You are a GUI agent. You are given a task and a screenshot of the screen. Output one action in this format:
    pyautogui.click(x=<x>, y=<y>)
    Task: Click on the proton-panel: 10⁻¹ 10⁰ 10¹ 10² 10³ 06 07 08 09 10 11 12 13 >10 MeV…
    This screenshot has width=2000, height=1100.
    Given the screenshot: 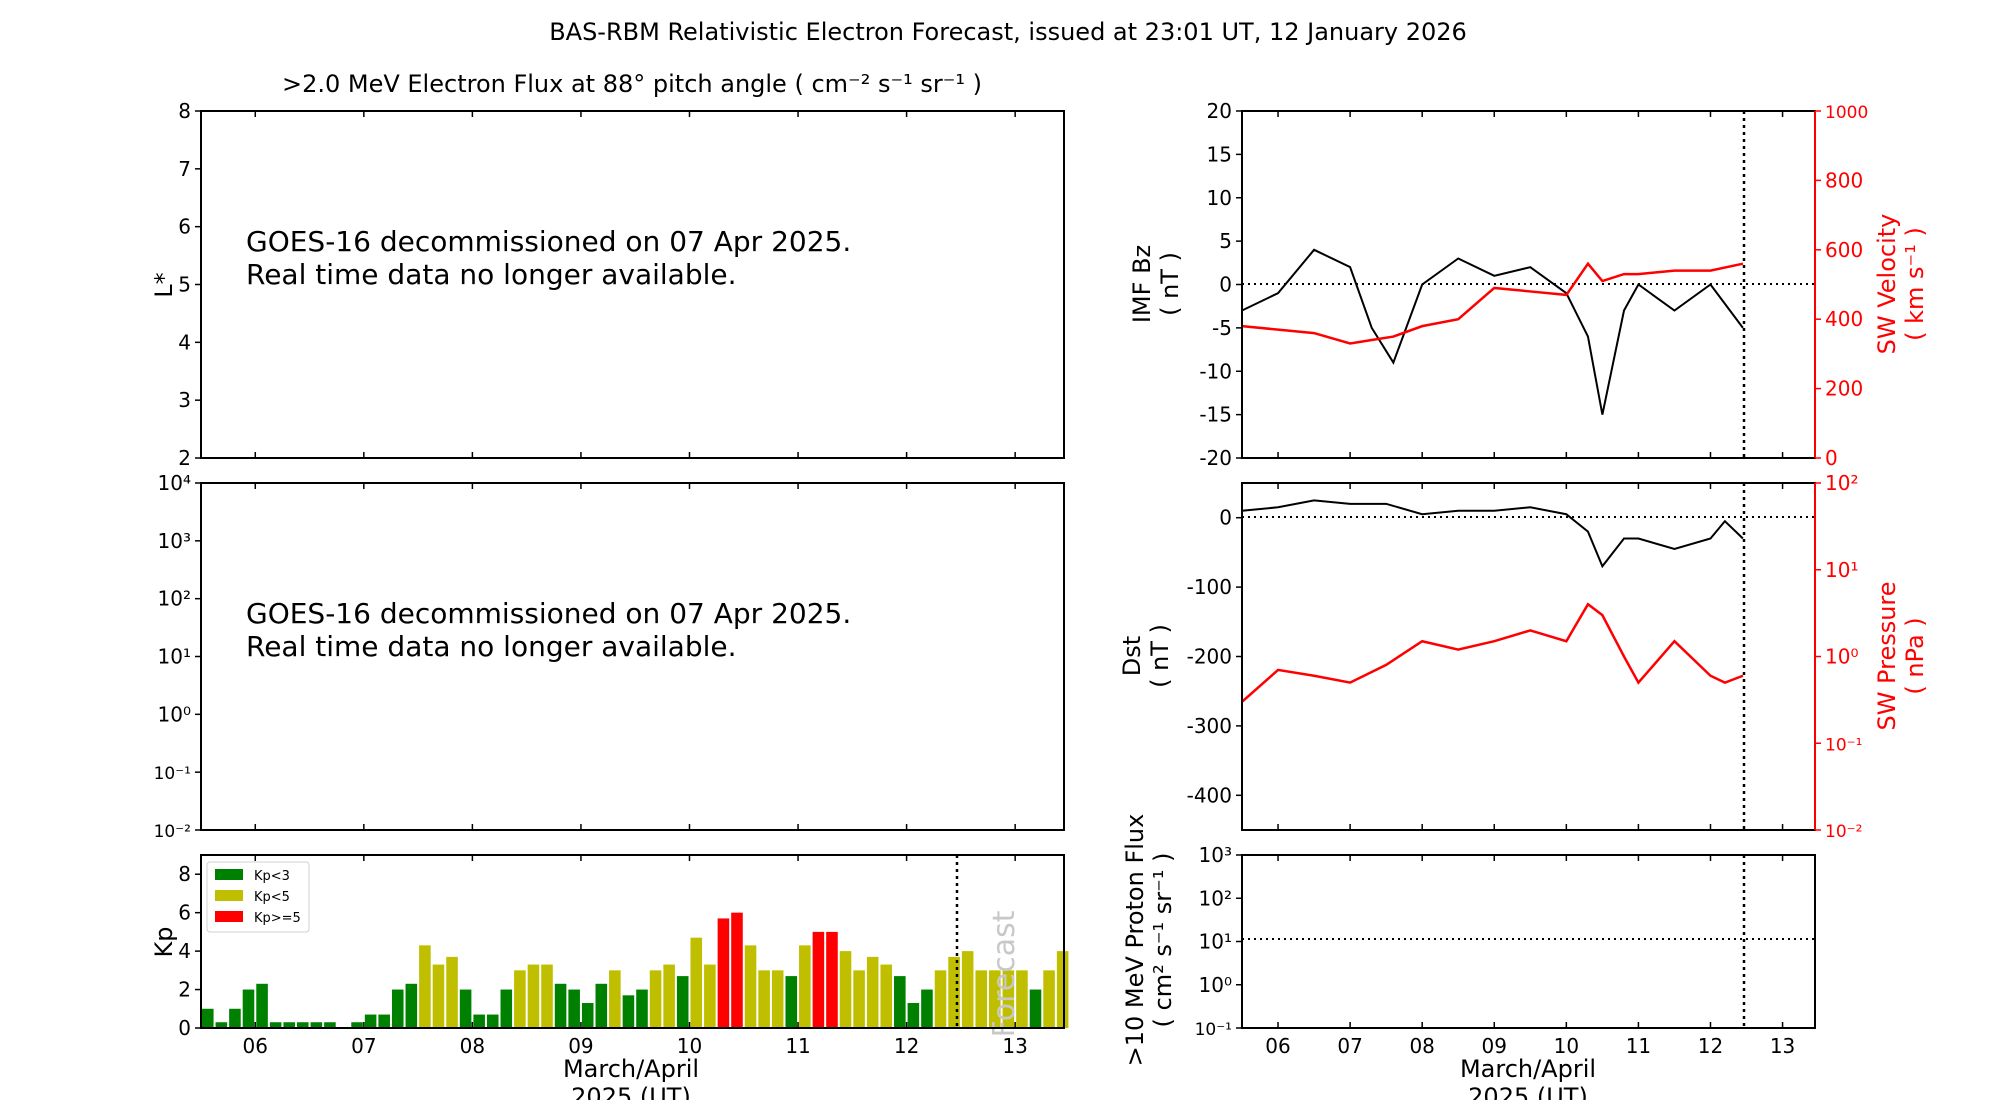 What is the action you would take?
    pyautogui.click(x=1468, y=957)
    